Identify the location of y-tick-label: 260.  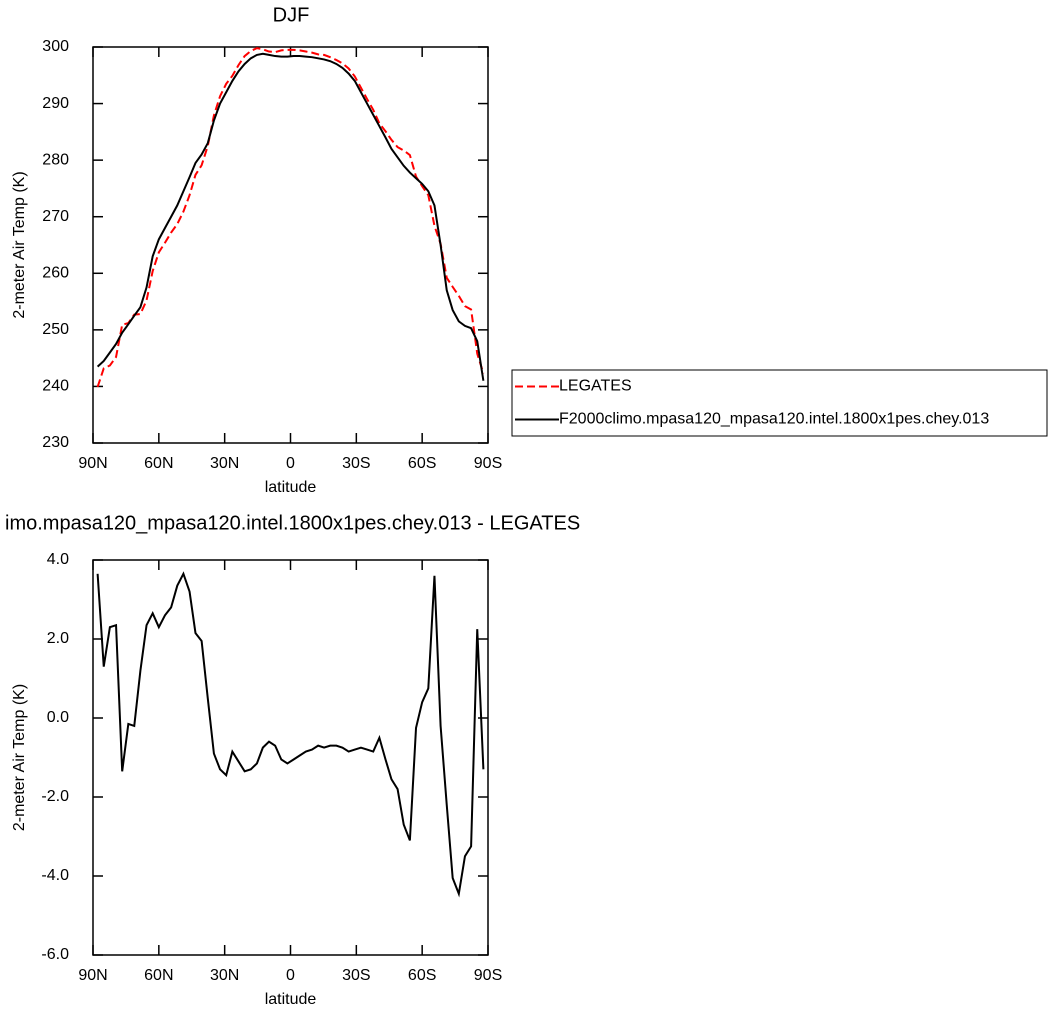
(55, 273).